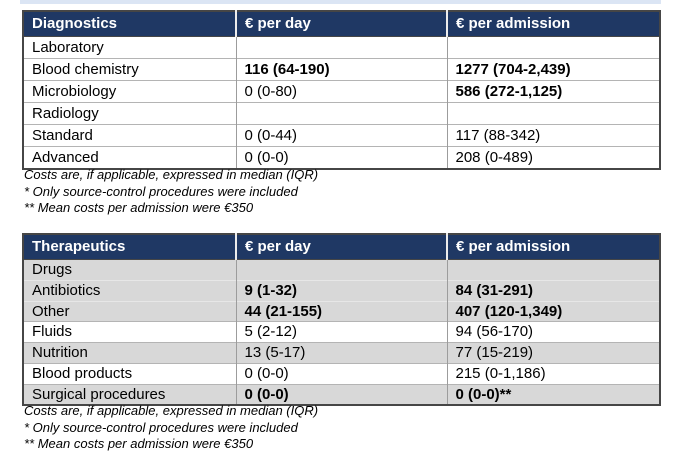  Describe the element at coordinates (553, 311) in the screenshot. I see `per-admission-value: 407 (120-1,349)` at that location.